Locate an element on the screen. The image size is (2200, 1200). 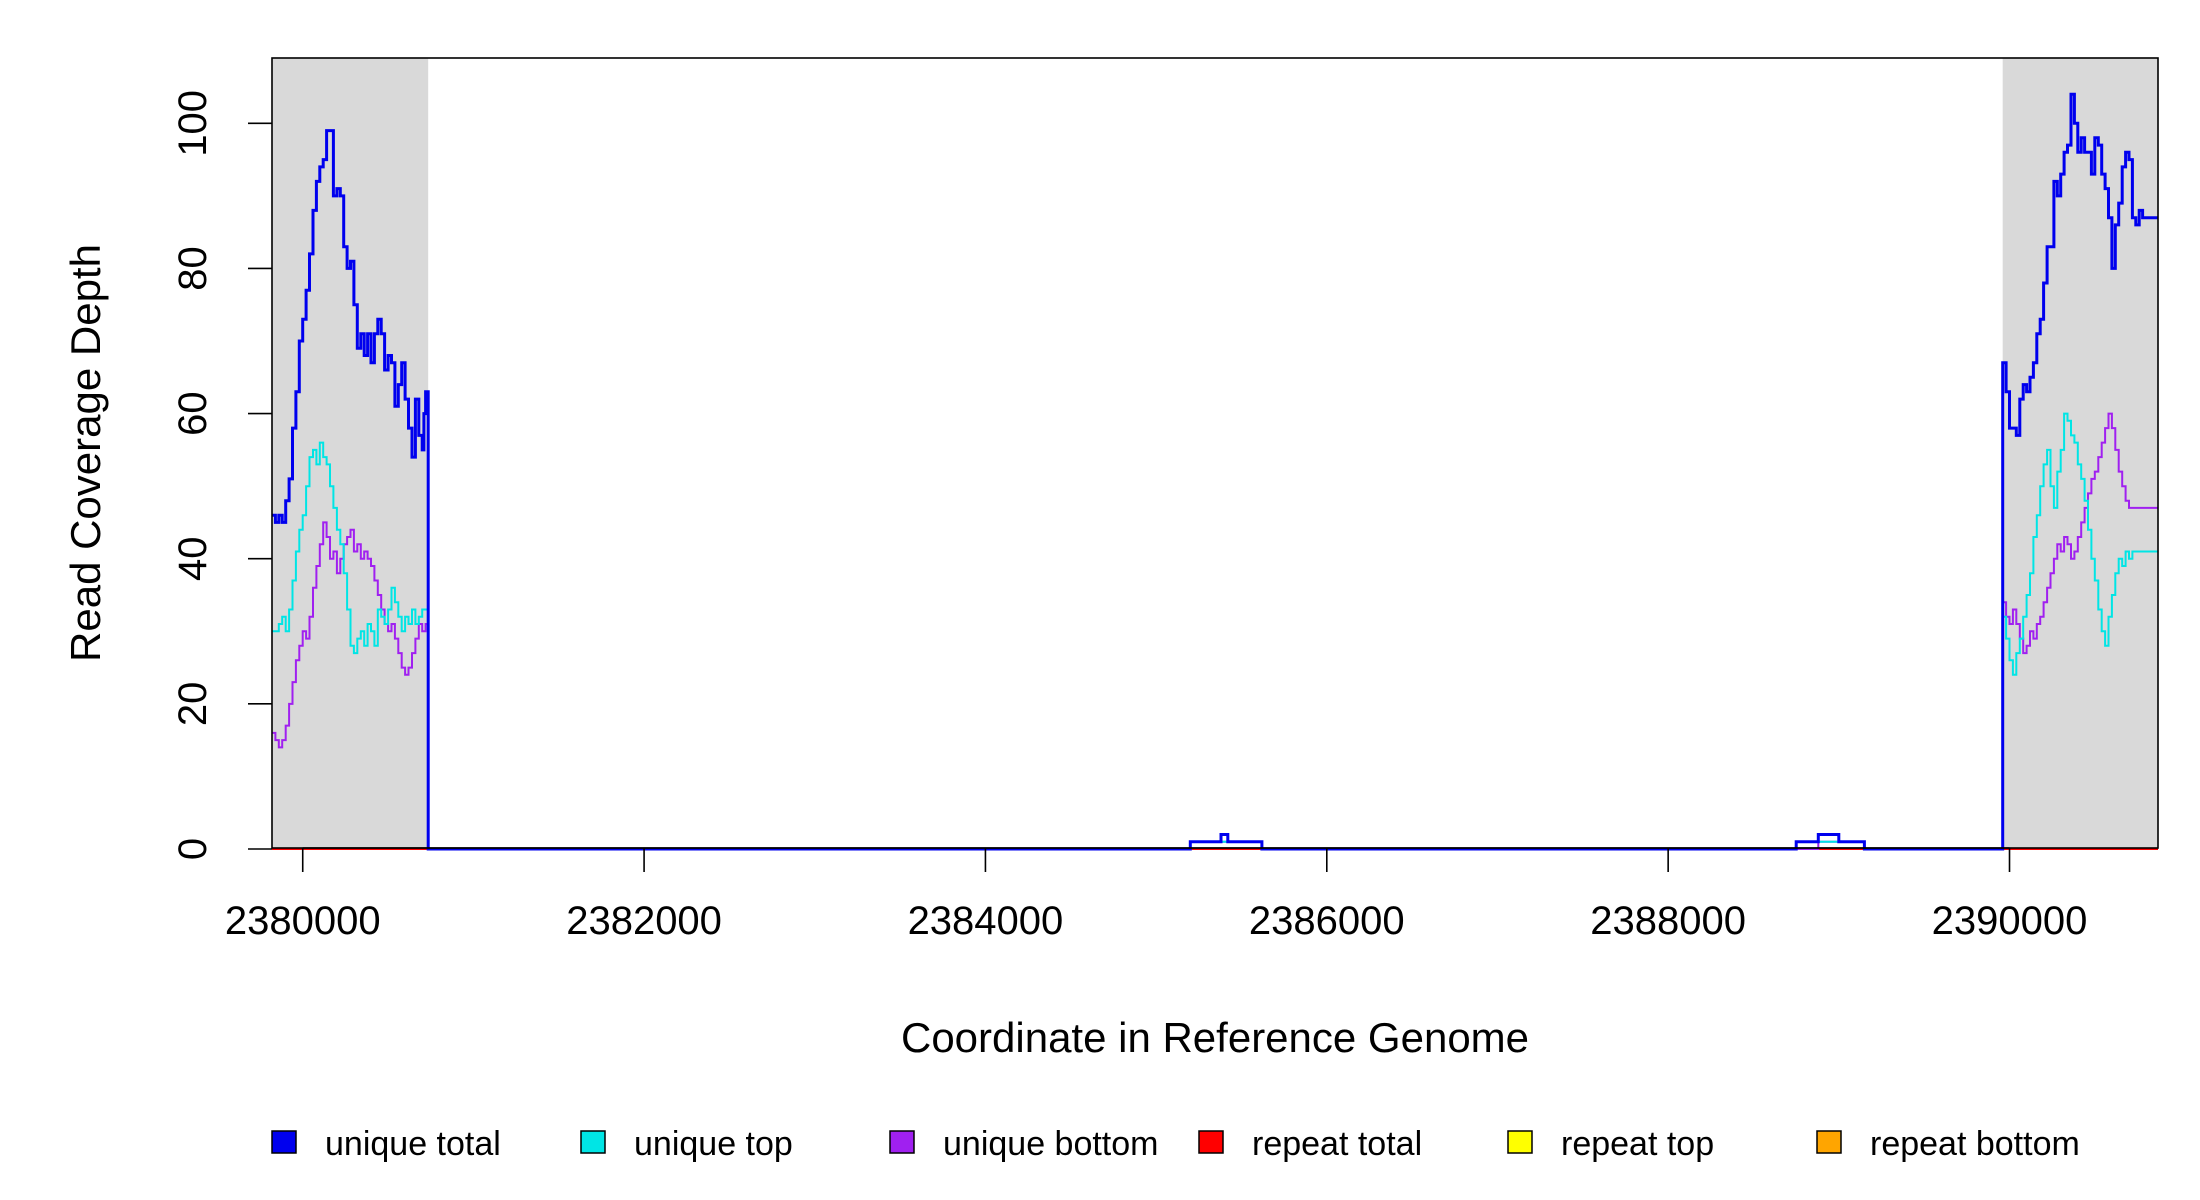
x-tick-label: 2388000 is located at coordinates (1668, 921).